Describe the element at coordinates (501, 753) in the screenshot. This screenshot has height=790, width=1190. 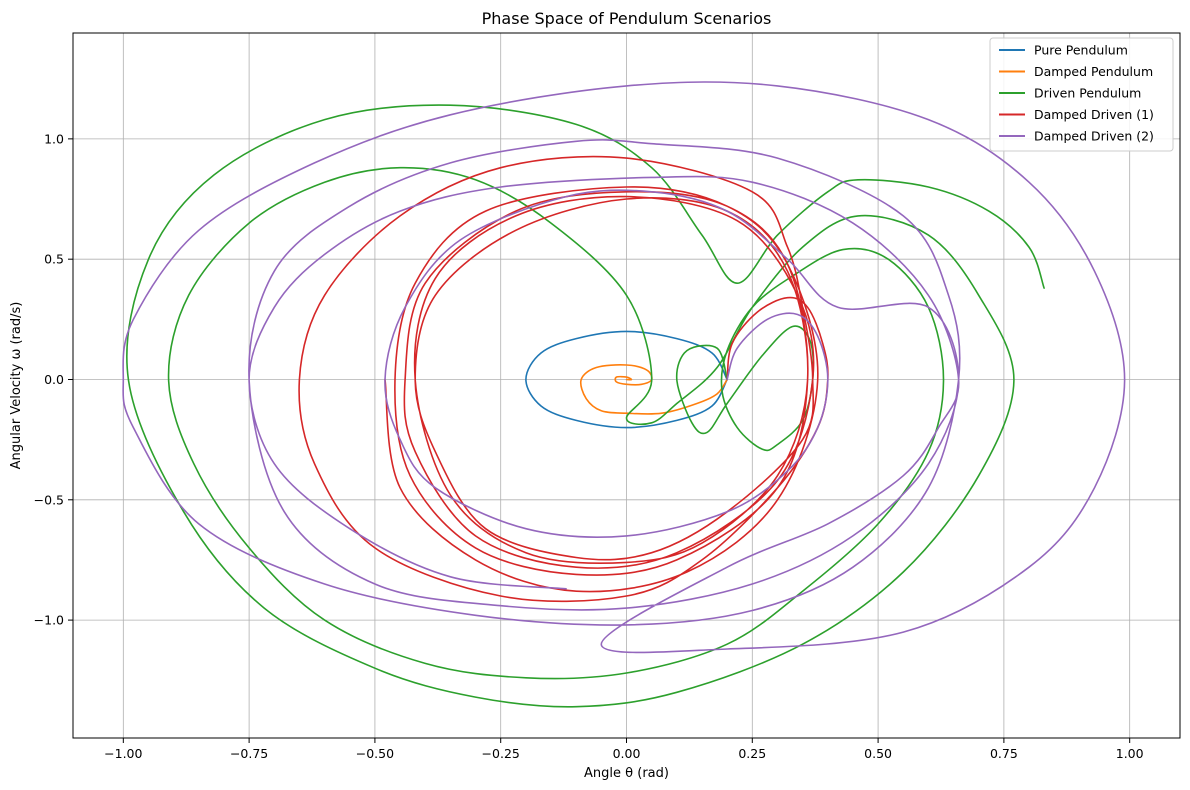
I see `x-tick-label: −0.25` at that location.